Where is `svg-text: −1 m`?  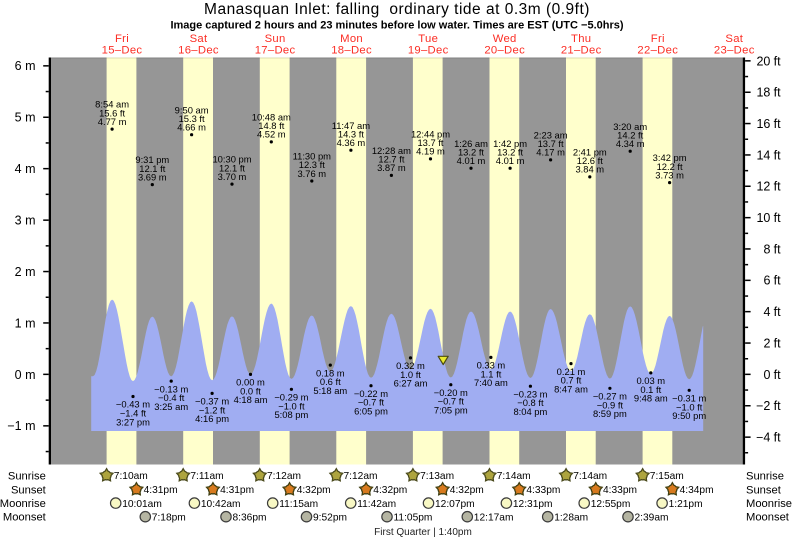 svg-text: −1 m is located at coordinates (21, 426).